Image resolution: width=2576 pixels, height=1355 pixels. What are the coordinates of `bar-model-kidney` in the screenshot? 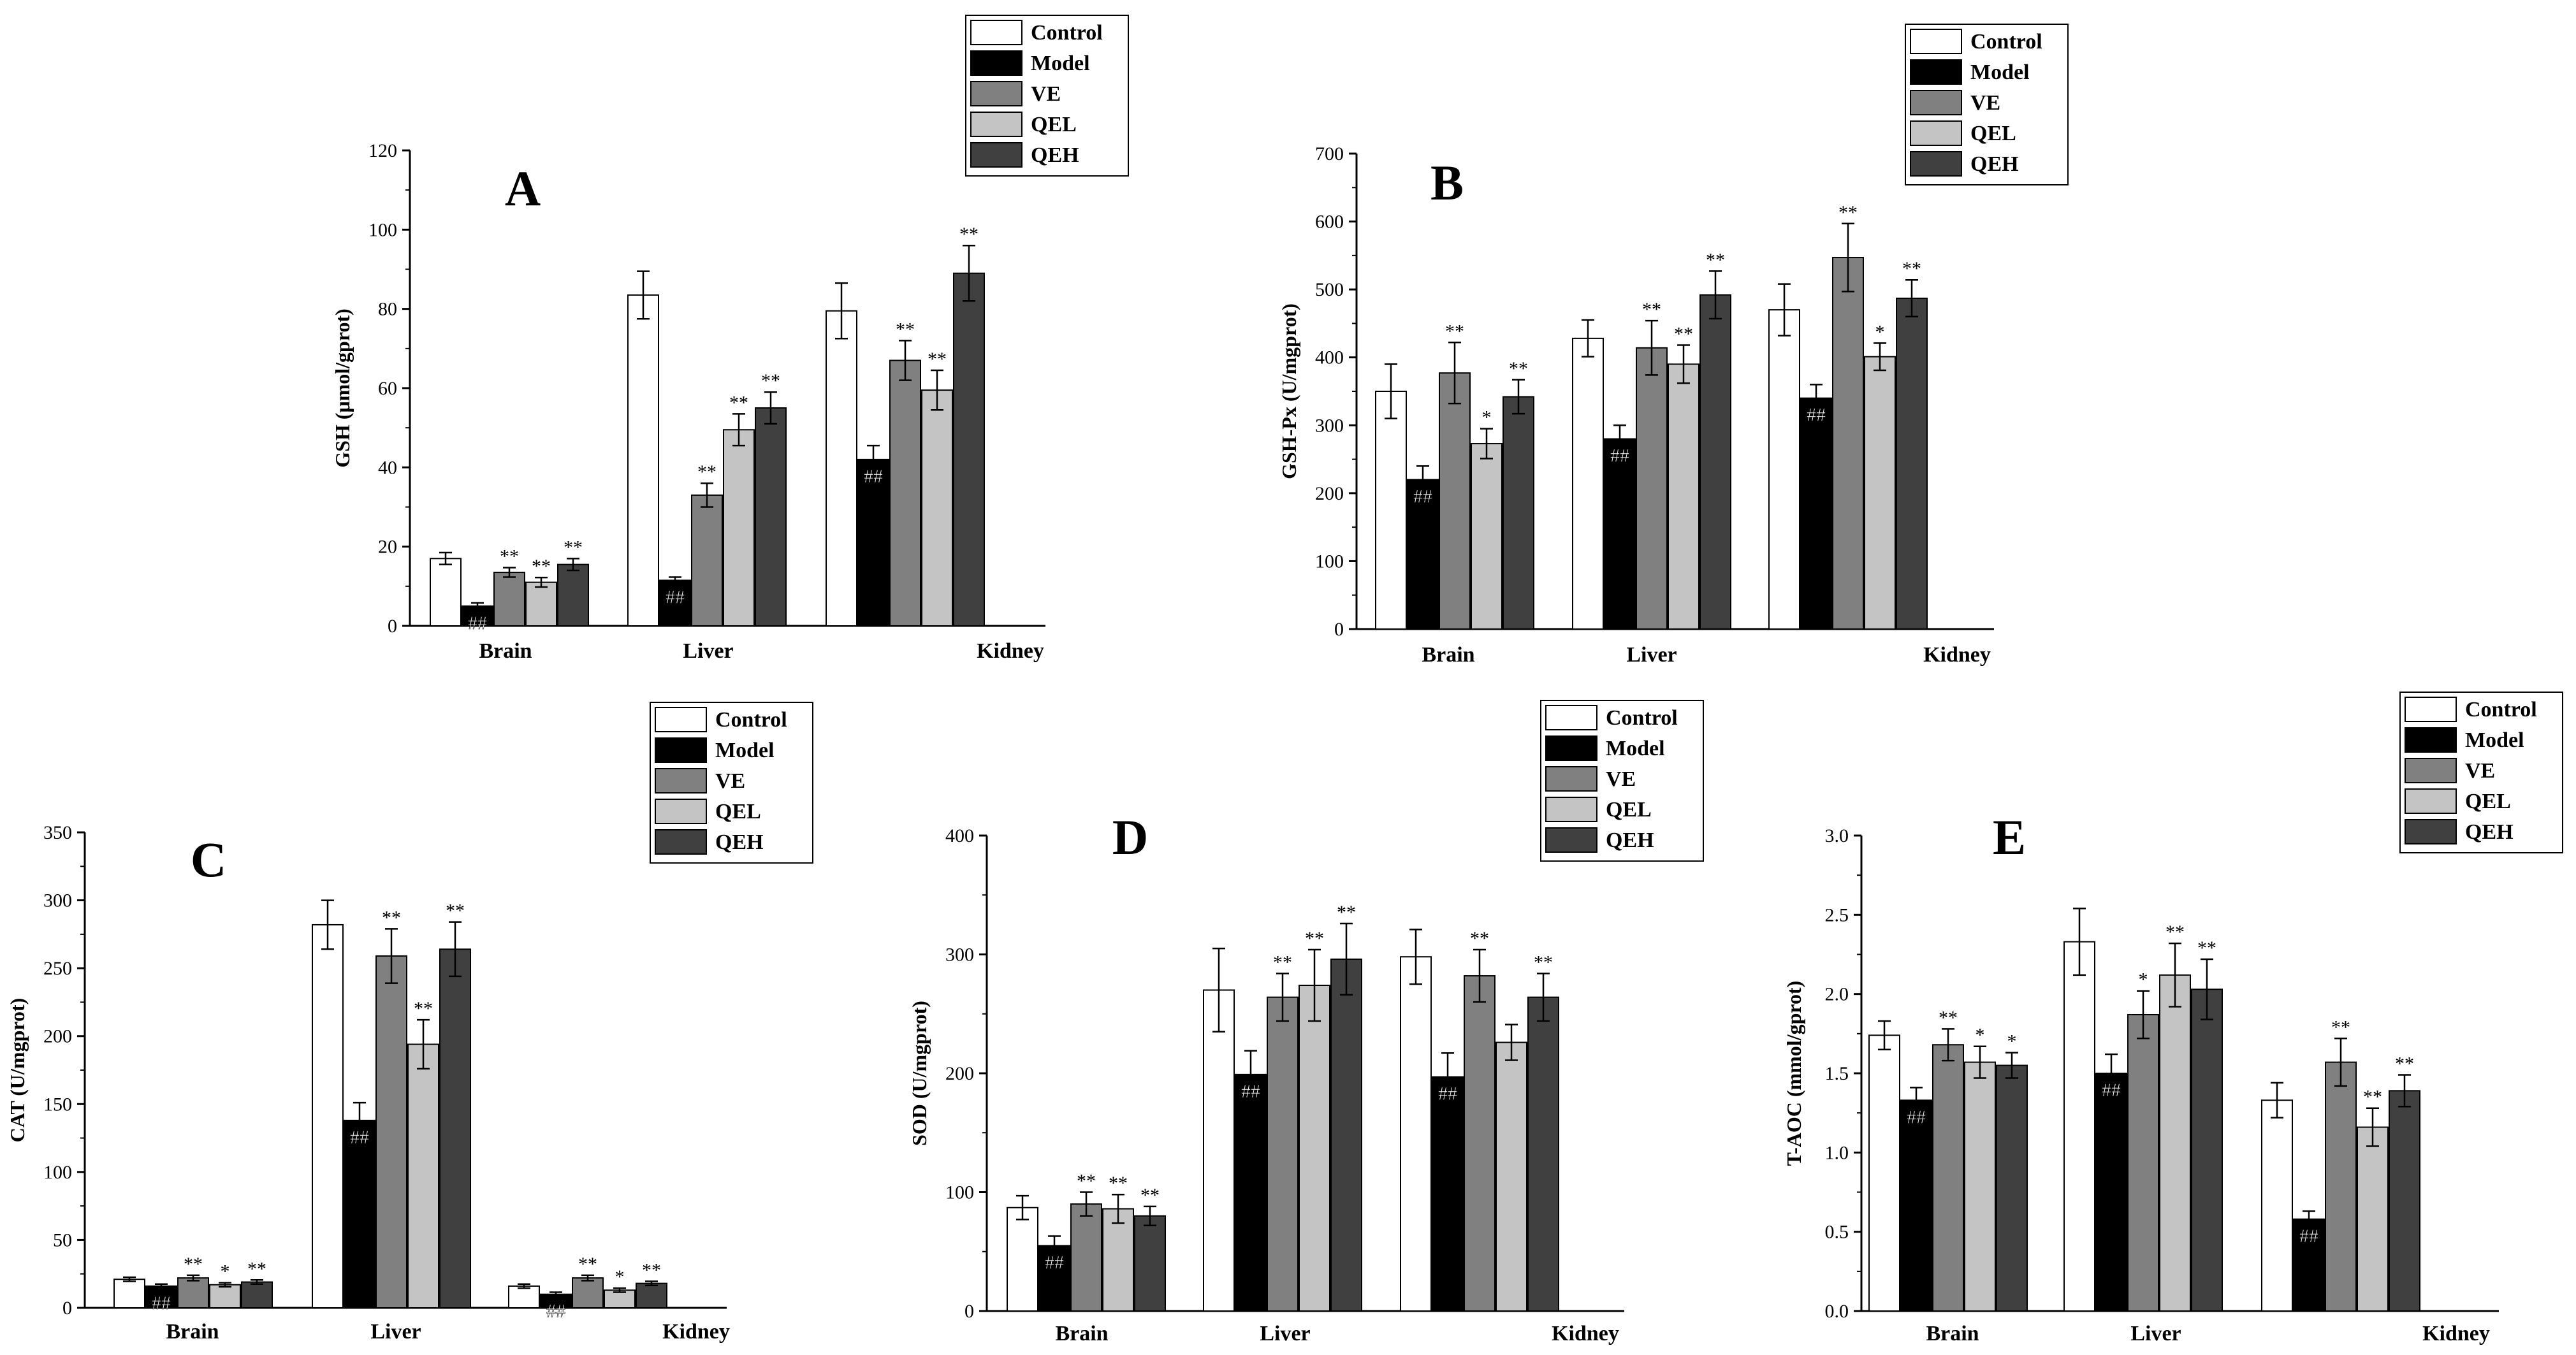 It's located at (873, 542).